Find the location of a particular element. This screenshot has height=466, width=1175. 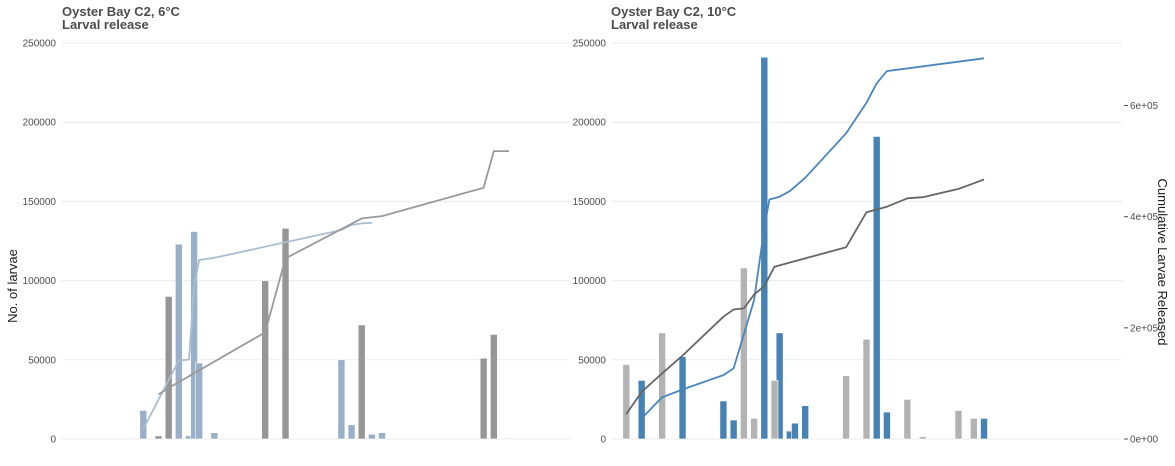

y2-tick-label: 4e+05 is located at coordinates (1144, 217).